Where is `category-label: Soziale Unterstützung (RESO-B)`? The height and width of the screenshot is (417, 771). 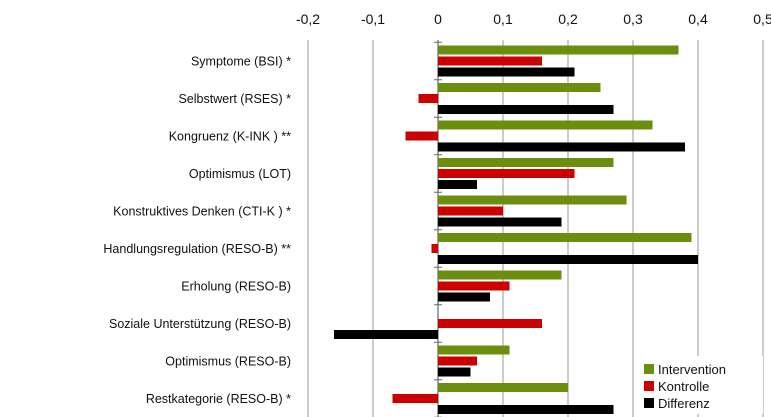 category-label: Soziale Unterstützung (RESO-B) is located at coordinates (200, 324).